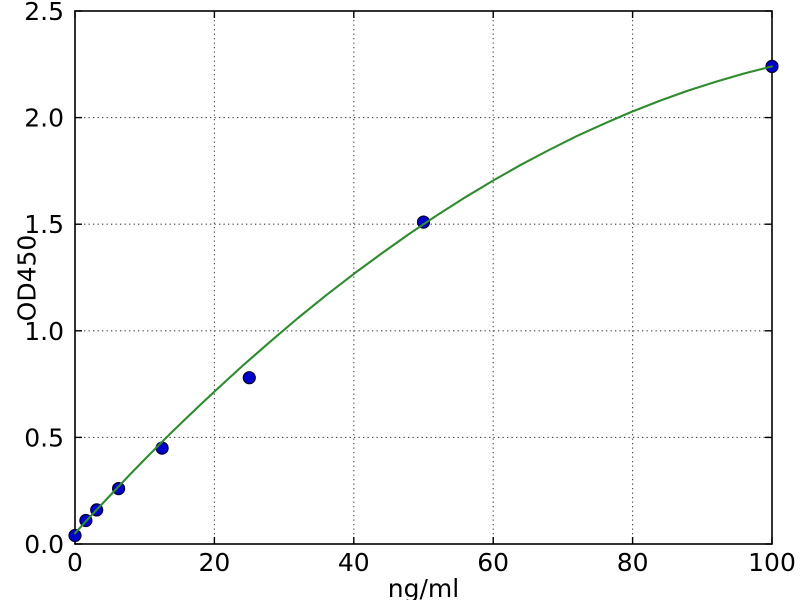 The image size is (800, 600). I want to click on y-axis-title: OD450, so click(27, 278).